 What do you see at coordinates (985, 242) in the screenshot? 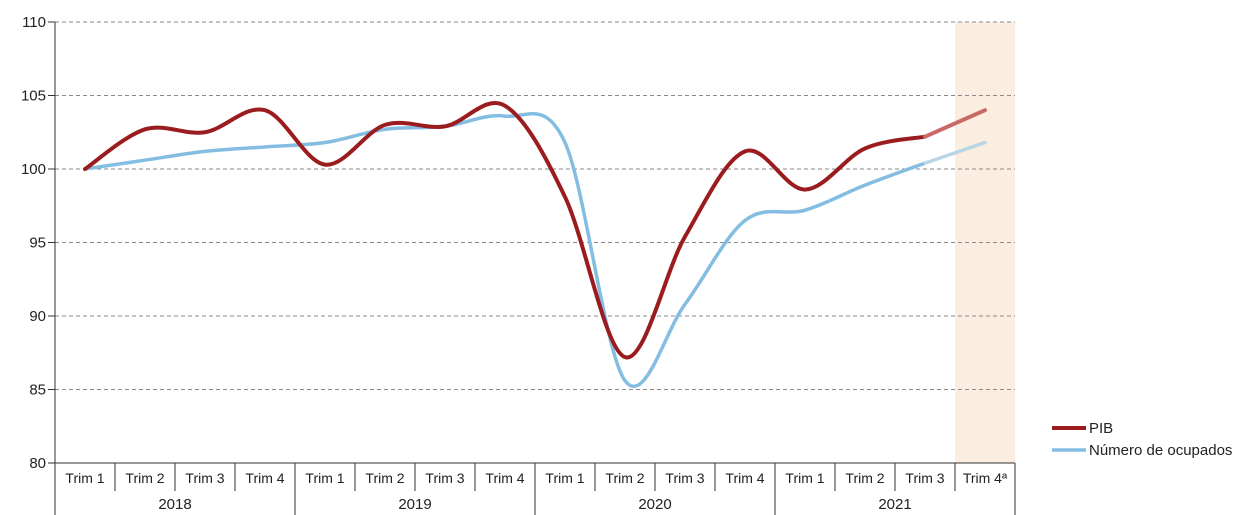
I see `highlight-band` at bounding box center [985, 242].